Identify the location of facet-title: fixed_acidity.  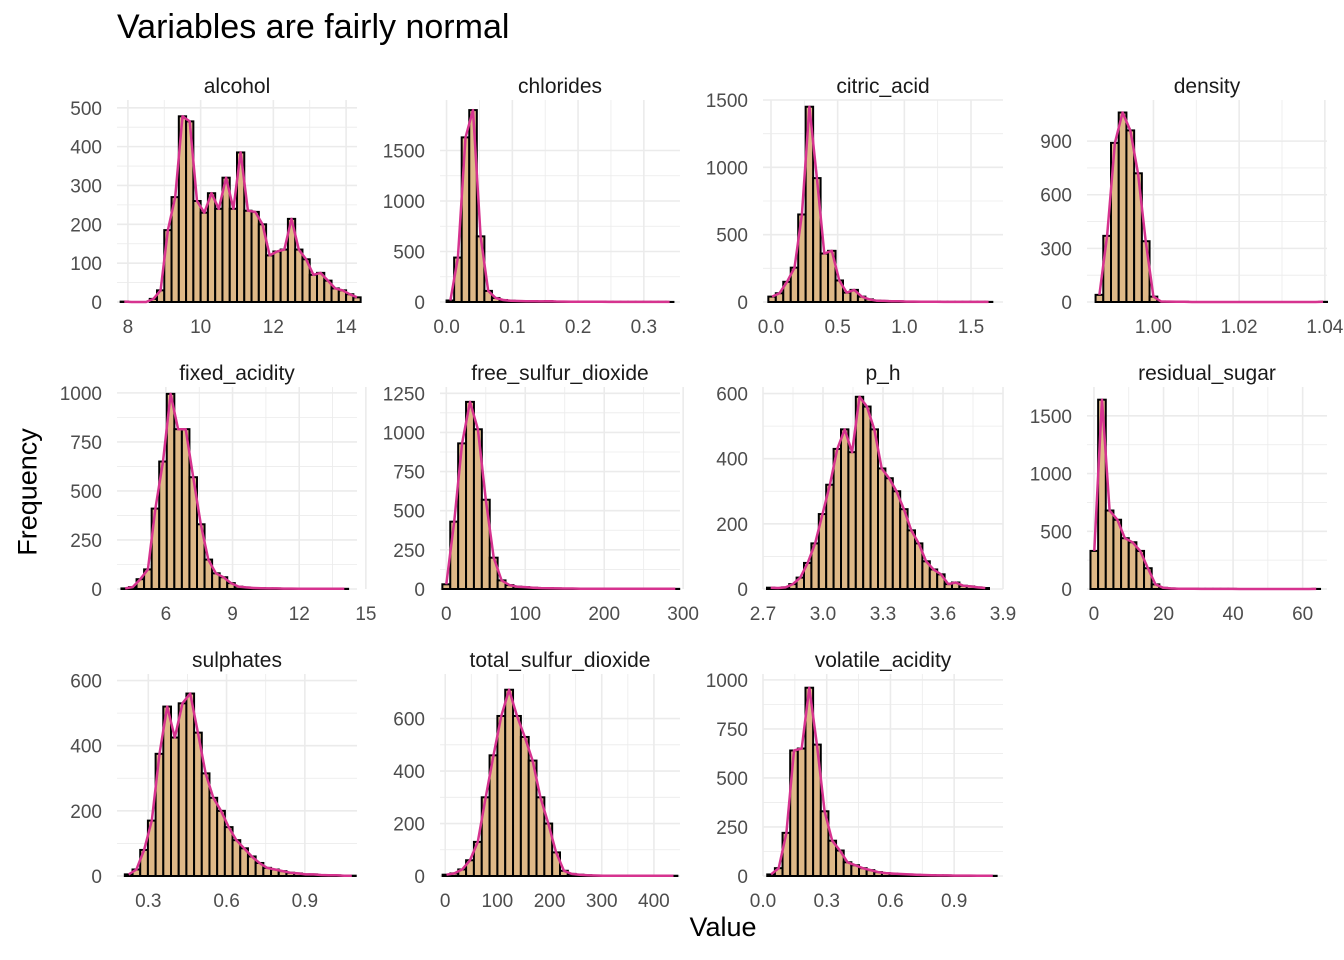
(237, 373).